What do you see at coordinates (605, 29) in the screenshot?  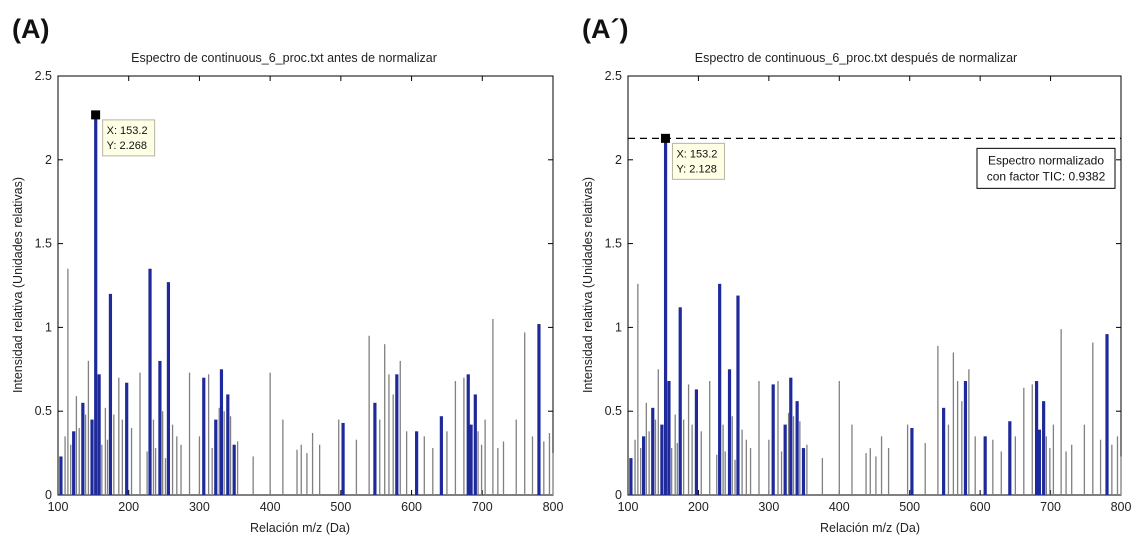 I see `panel-label: (A´)` at bounding box center [605, 29].